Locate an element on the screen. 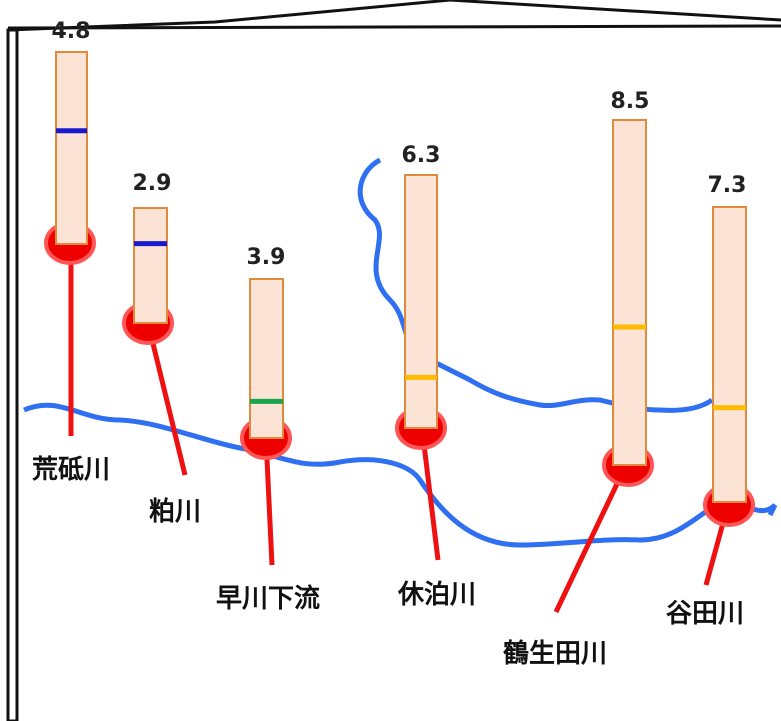 The height and width of the screenshot is (721, 781). station-value: 7.3 is located at coordinates (727, 185).